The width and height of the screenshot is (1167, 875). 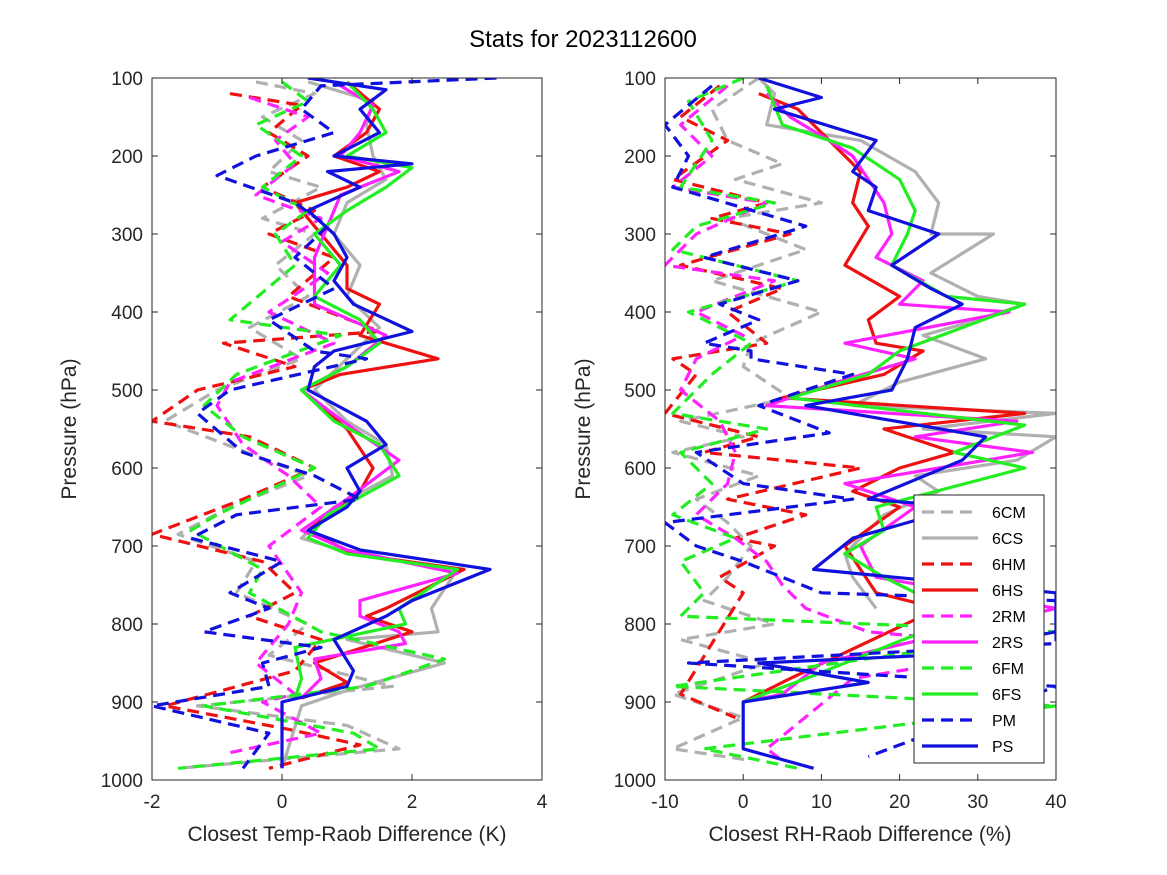 I want to click on xtick-label-rh: 30, so click(x=977, y=802).